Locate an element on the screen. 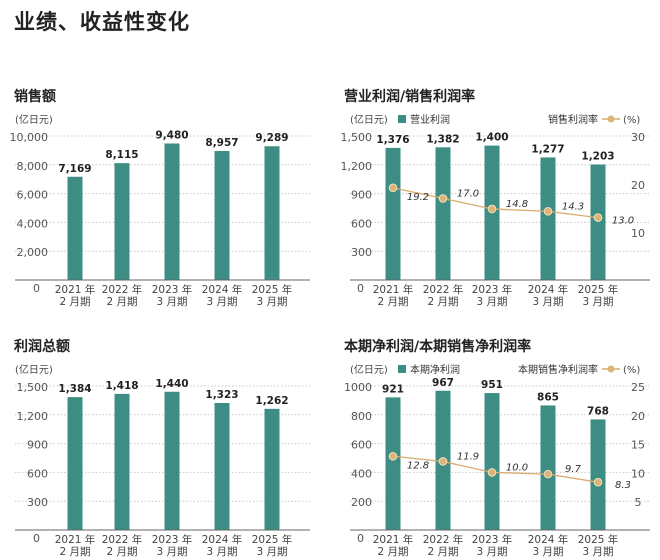 The height and width of the screenshot is (560, 660). bar-value-label: 1,262 is located at coordinates (271, 401).